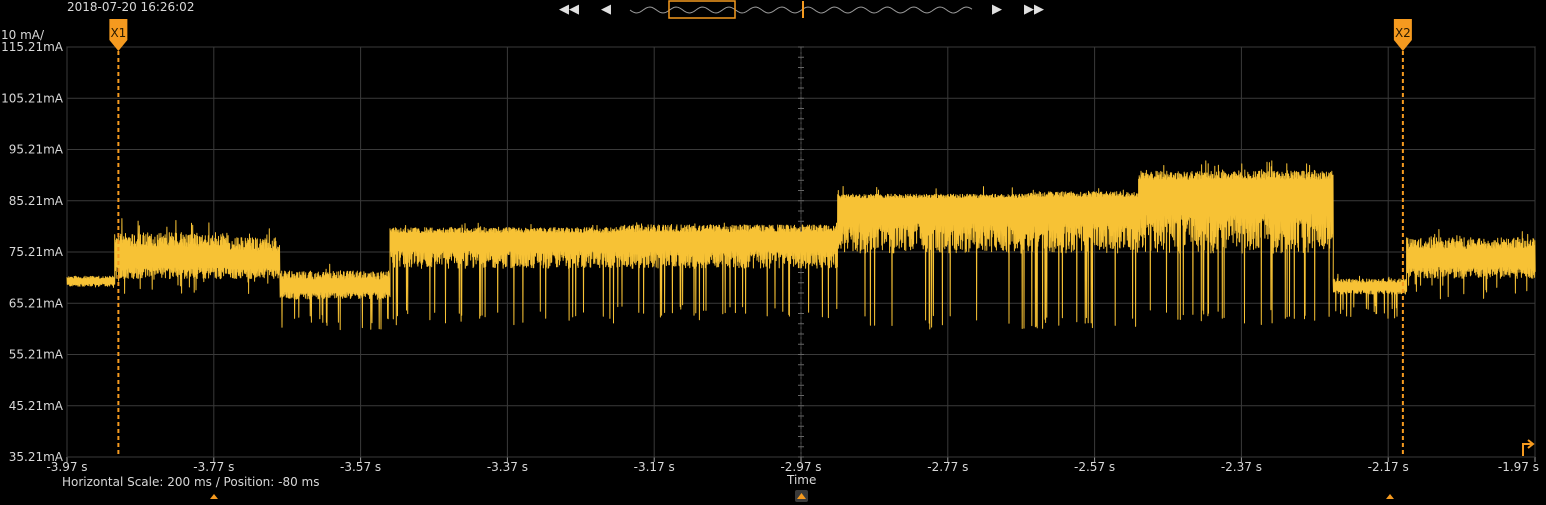  What do you see at coordinates (801, 496) in the screenshot?
I see `time-reference-icon` at bounding box center [801, 496].